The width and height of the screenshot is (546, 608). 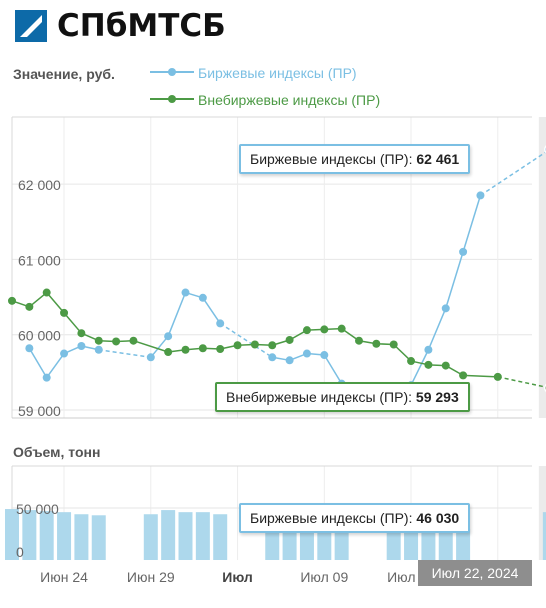 I want to click on tooltip-exchange-index: Биржевые индексы (ПР): 62 461, so click(x=355, y=159).